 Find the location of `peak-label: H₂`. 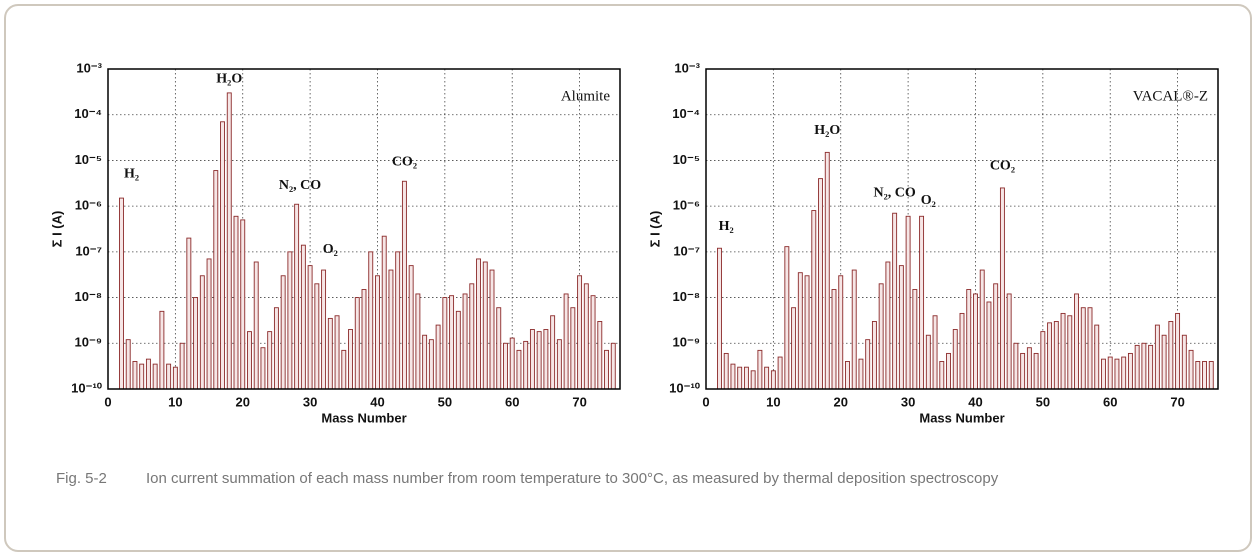

peak-label: H₂ is located at coordinates (726, 226).